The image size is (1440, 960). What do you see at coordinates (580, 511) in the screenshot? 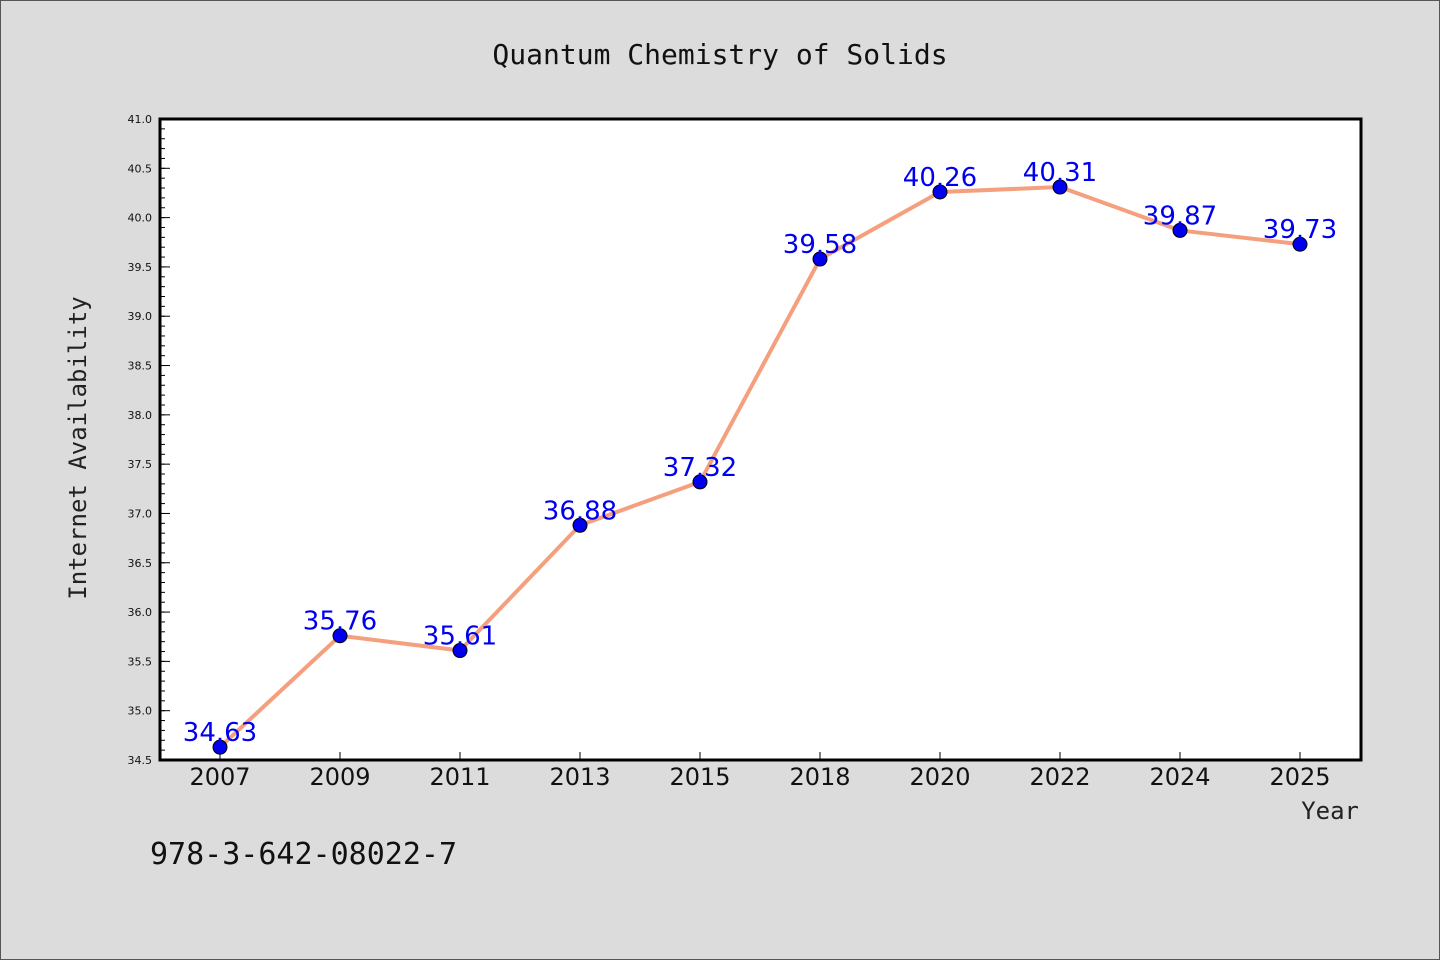
I see `data-label: 36.88` at bounding box center [580, 511].